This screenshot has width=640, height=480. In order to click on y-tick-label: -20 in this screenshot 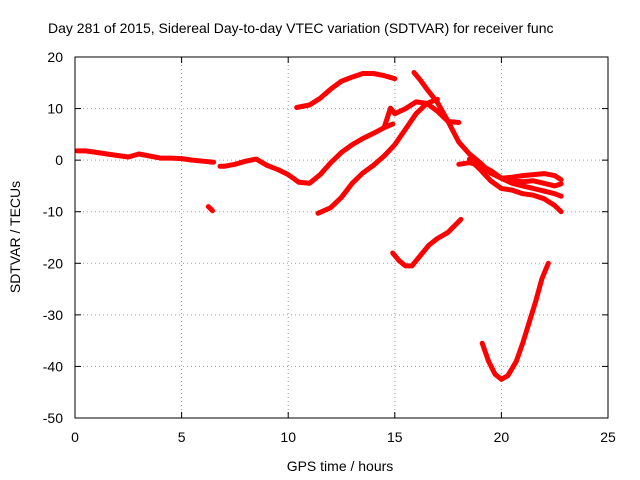, I will do `click(53, 263)`.